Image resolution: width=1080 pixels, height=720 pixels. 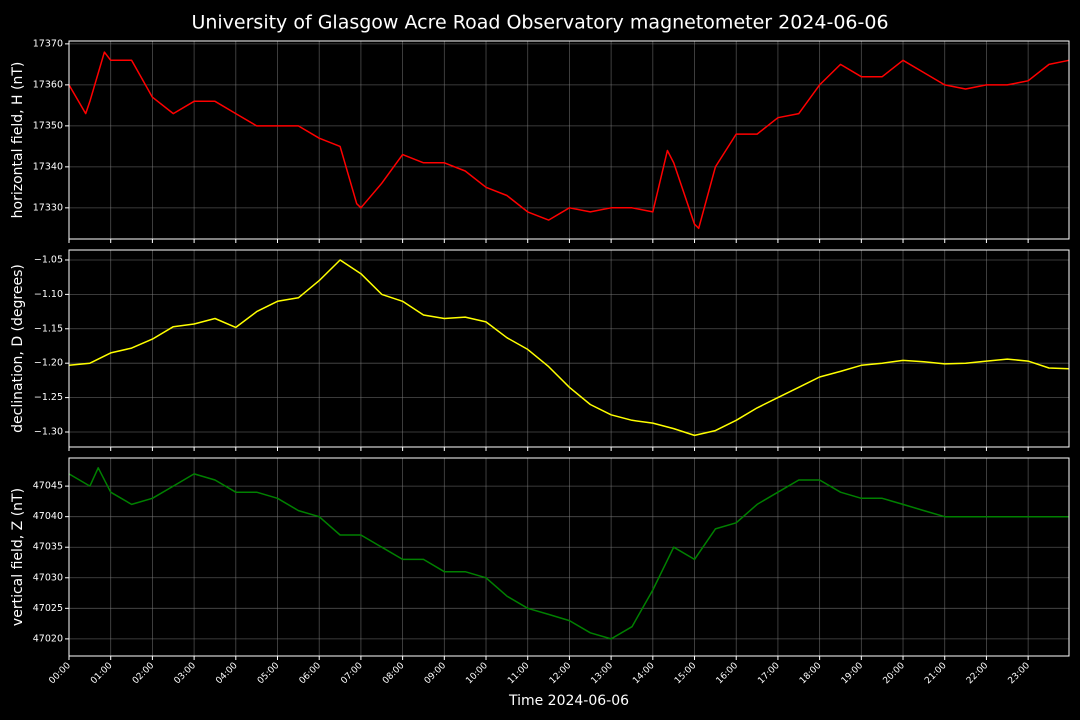 I want to click on x-axis-label: Time 2024-06-06, so click(x=568, y=701).